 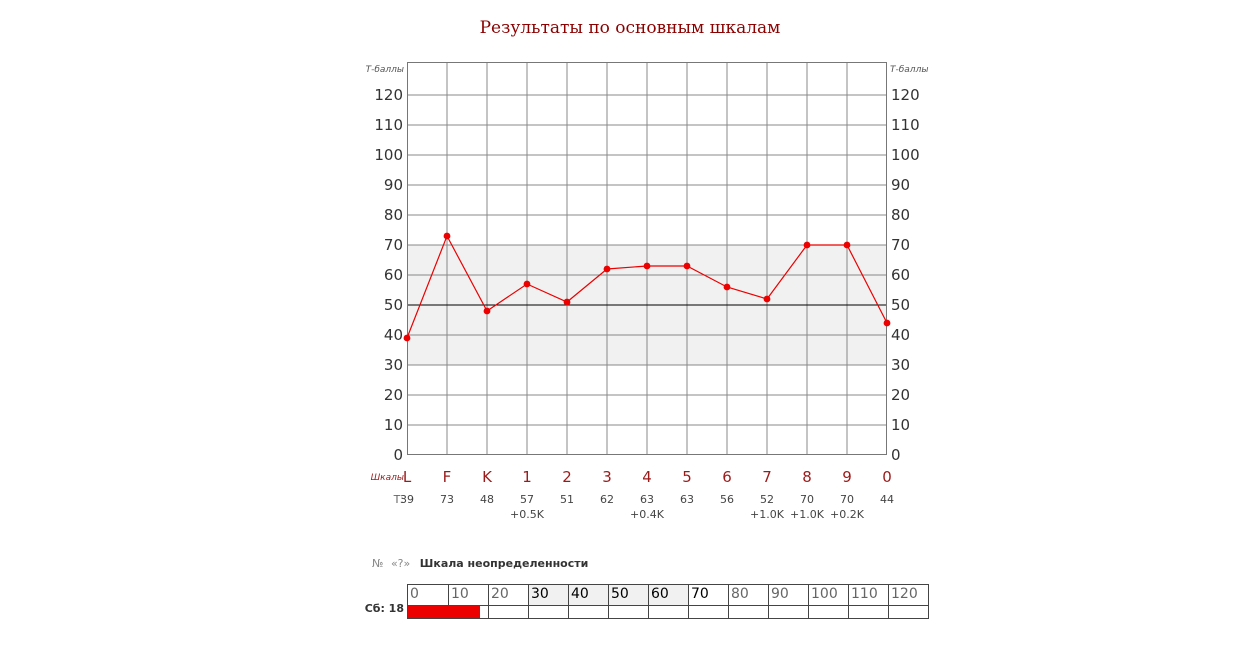 What do you see at coordinates (896, 455) in the screenshot?
I see `y-tick-label: 0` at bounding box center [896, 455].